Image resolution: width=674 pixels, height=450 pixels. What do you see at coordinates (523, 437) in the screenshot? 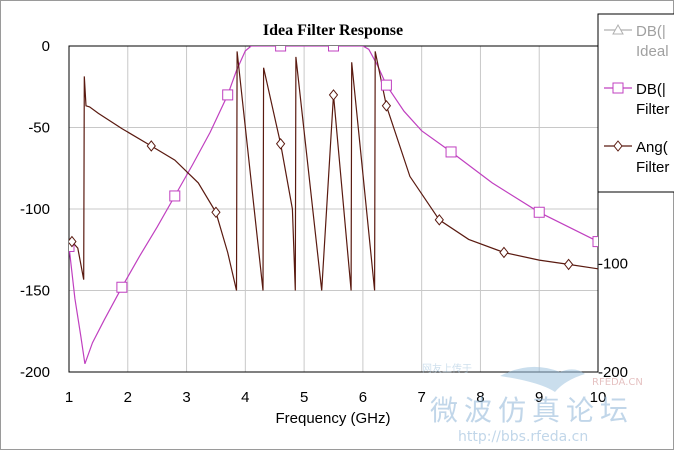
I see `watermark-url: http://bbs.rfeda.cn` at bounding box center [523, 437].